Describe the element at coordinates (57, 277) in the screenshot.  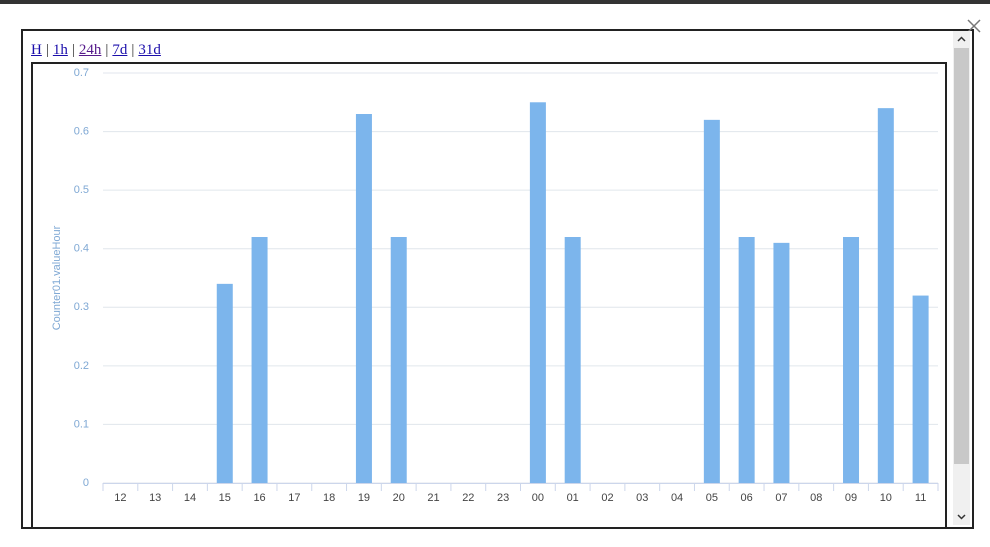
I see `y-axis-label: Counter01.valueHour` at that location.